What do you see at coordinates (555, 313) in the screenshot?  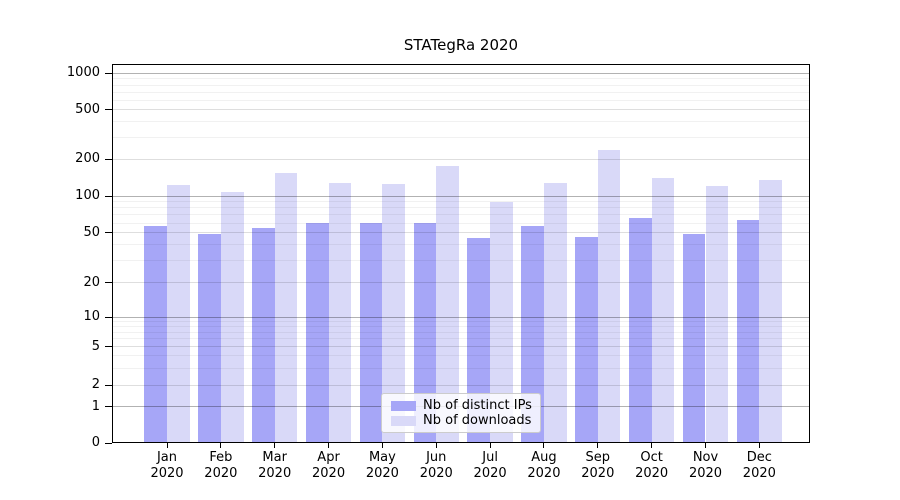 I see `bar-downloads-aug` at bounding box center [555, 313].